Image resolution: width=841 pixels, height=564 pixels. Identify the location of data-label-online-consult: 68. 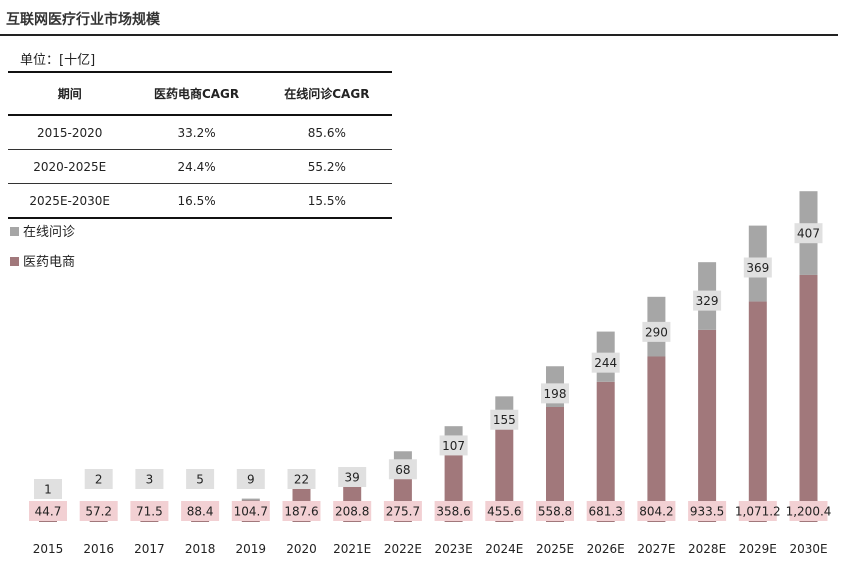
(402, 470).